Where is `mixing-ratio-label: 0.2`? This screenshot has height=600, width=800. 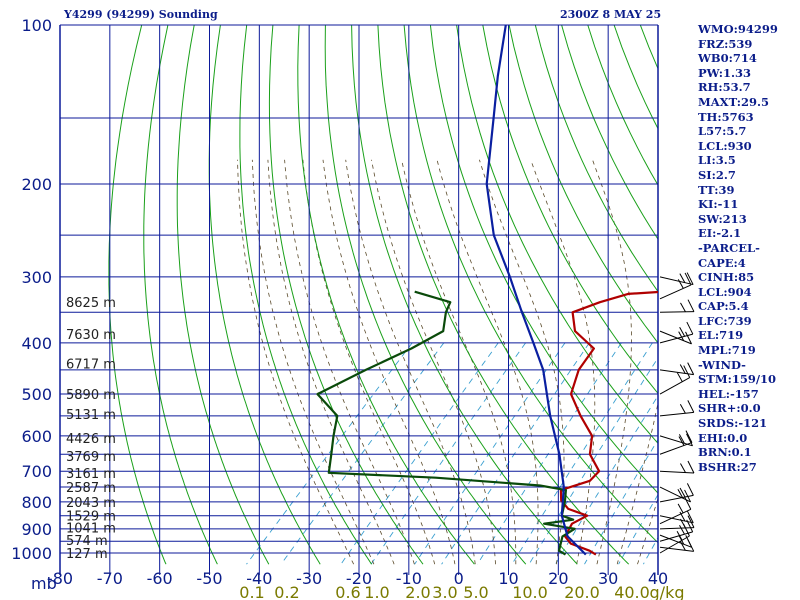
mixing-ratio-label: 0.2 is located at coordinates (286, 591).